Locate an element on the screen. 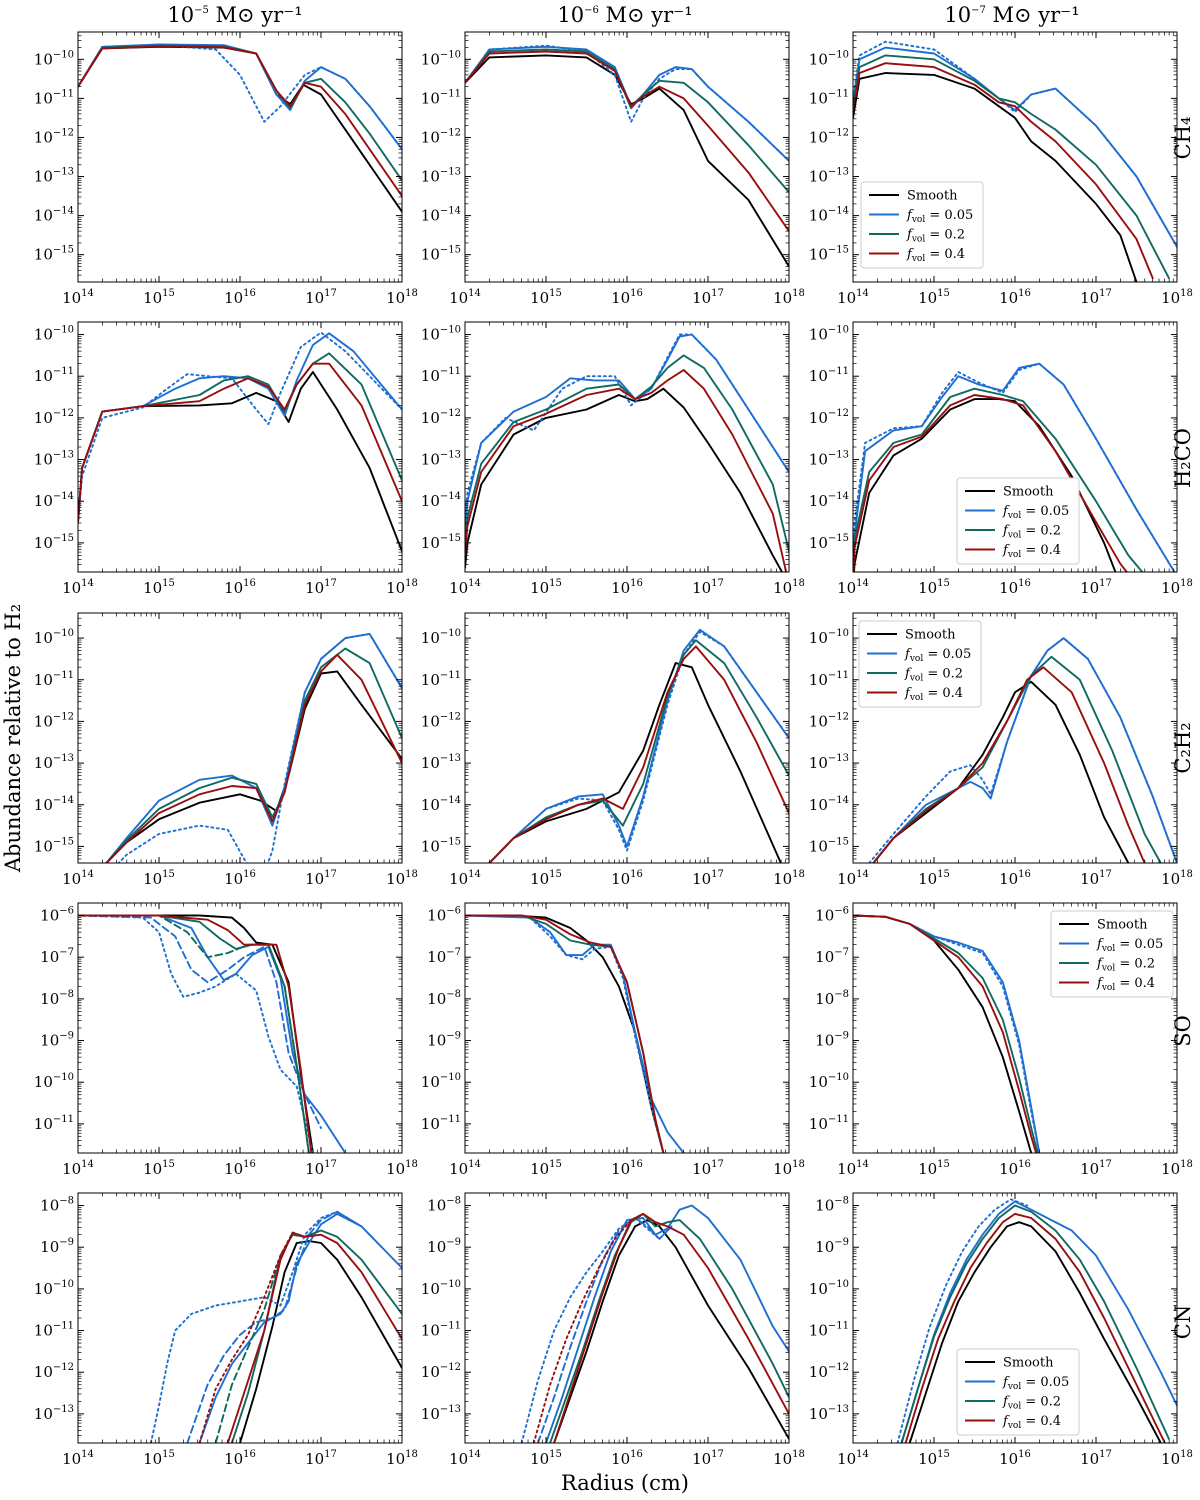  column-title-0: 10−5 M⊙ yr⁻¹ is located at coordinates (234, 15).